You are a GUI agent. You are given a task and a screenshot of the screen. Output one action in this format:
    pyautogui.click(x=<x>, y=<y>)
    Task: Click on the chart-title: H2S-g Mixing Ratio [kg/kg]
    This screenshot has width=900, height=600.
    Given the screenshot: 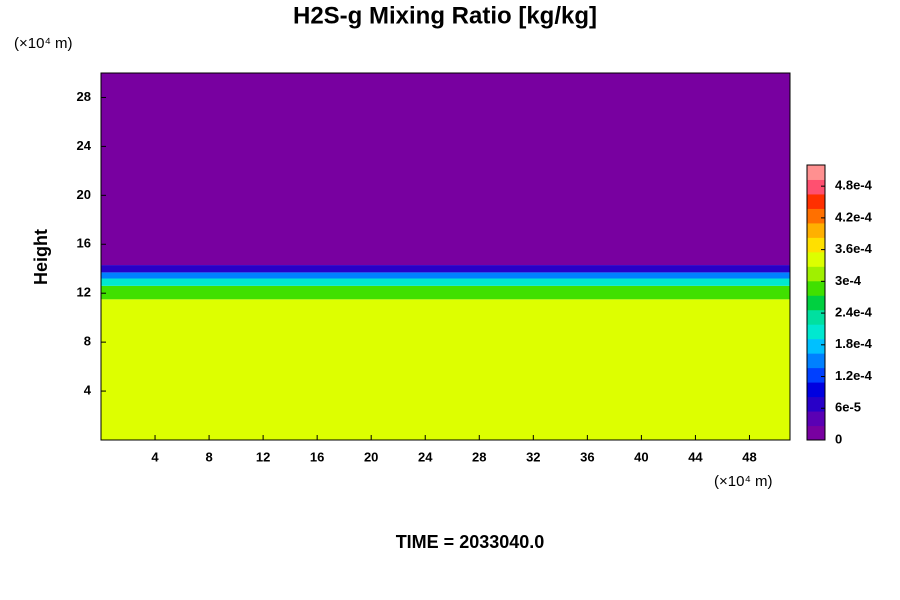 What is the action you would take?
    pyautogui.click(x=445, y=15)
    